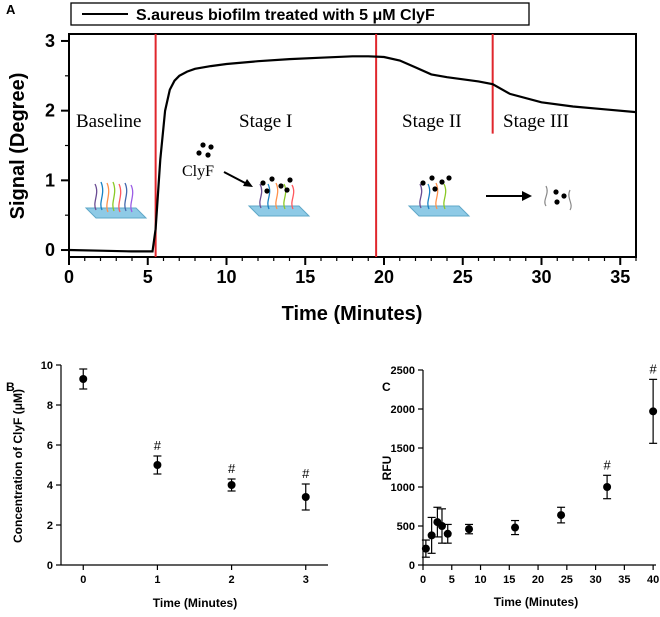 Image resolution: width=660 pixels, height=617 pixels. I want to click on x-tick-label-a: 35, so click(620, 277).